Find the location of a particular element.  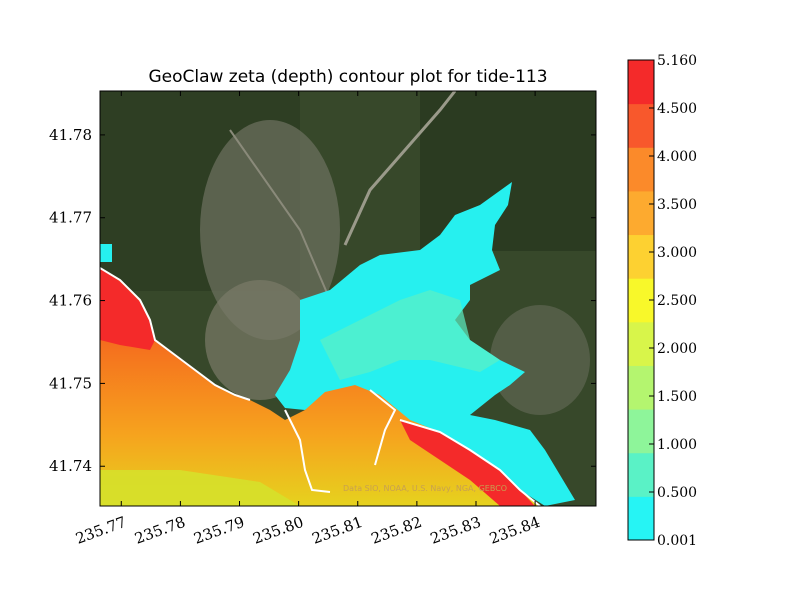

town-area is located at coordinates (270, 230).